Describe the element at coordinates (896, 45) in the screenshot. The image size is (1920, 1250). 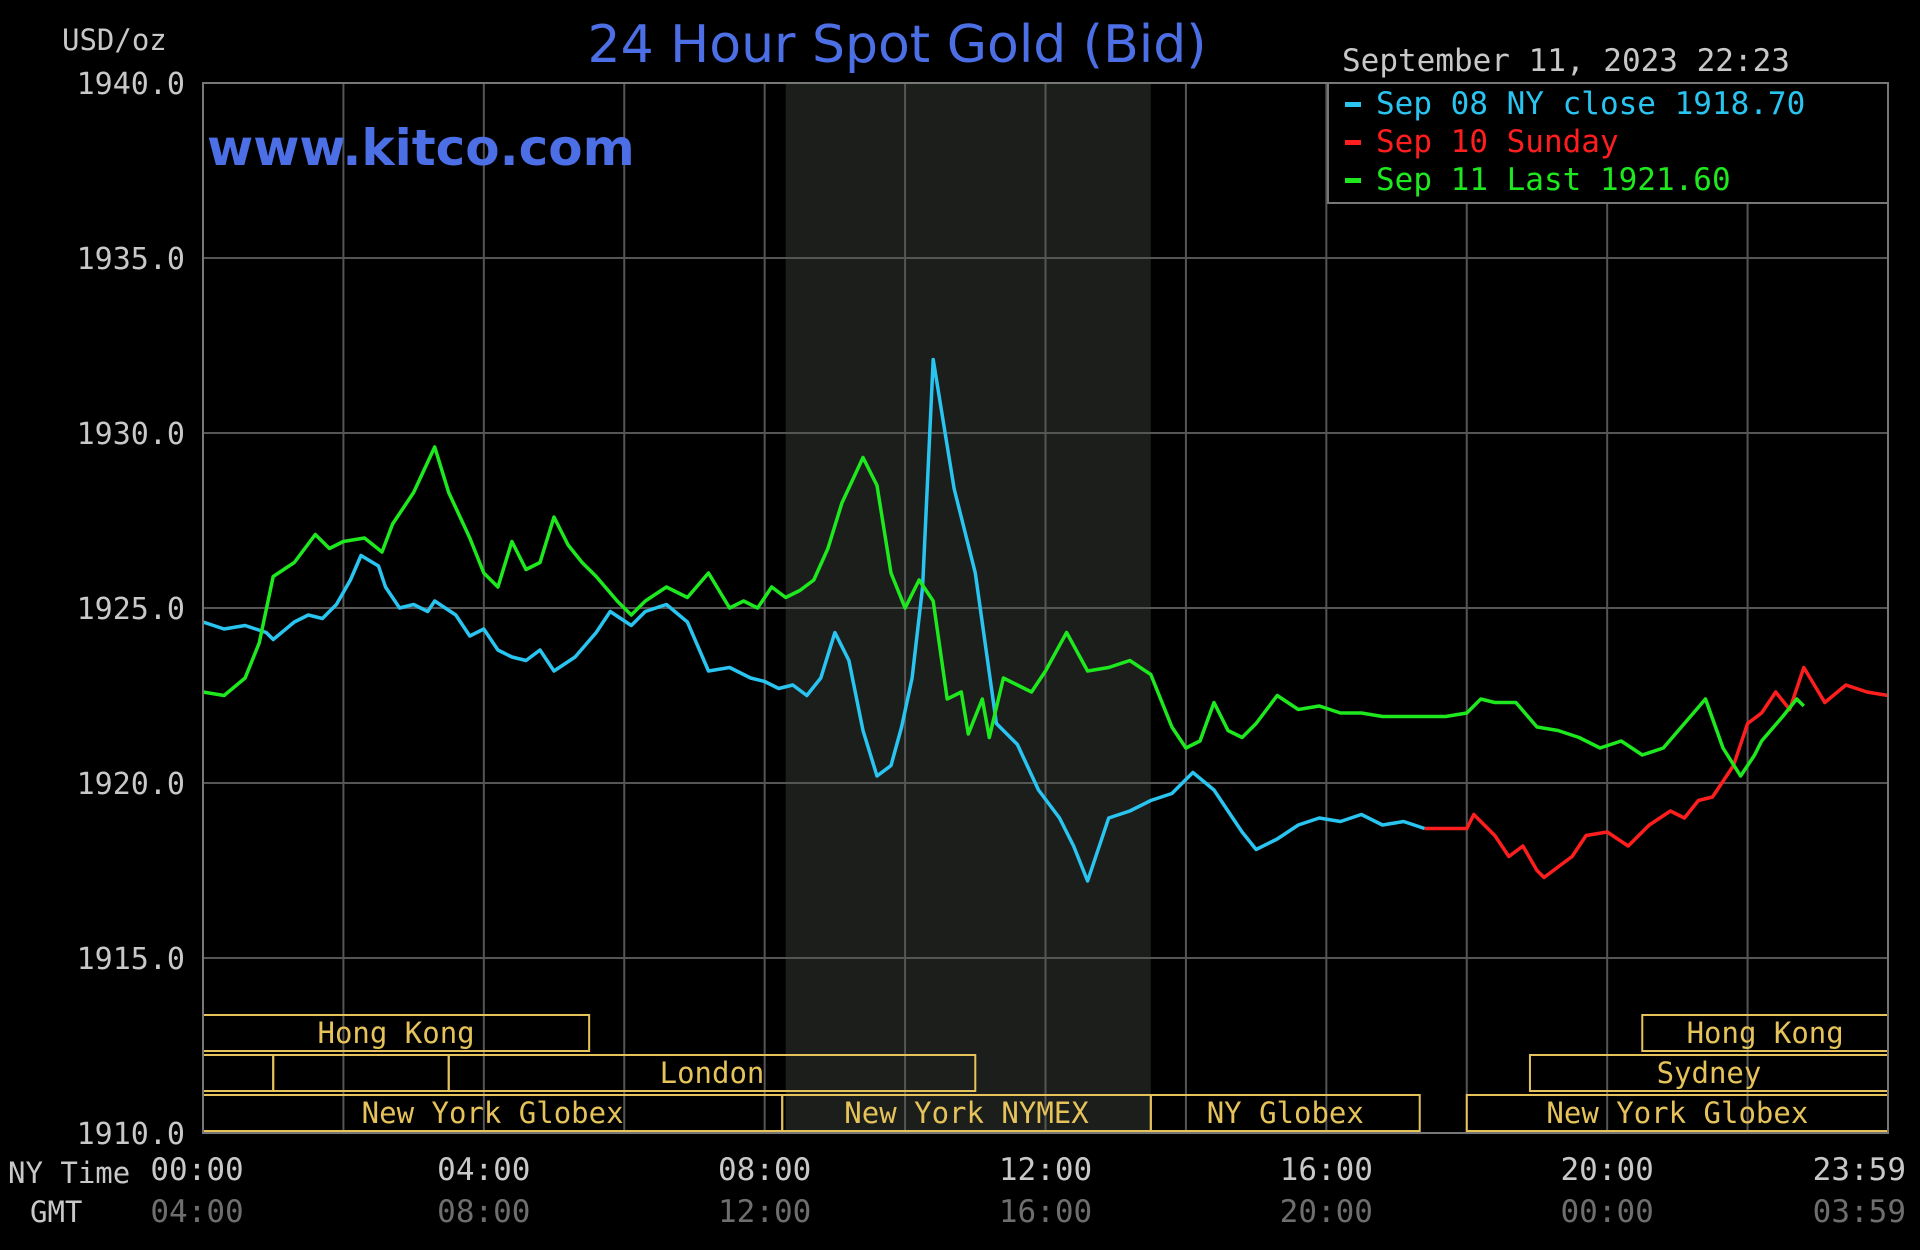
I see `chart-title: 24 Hour Spot Gold (Bid)` at that location.